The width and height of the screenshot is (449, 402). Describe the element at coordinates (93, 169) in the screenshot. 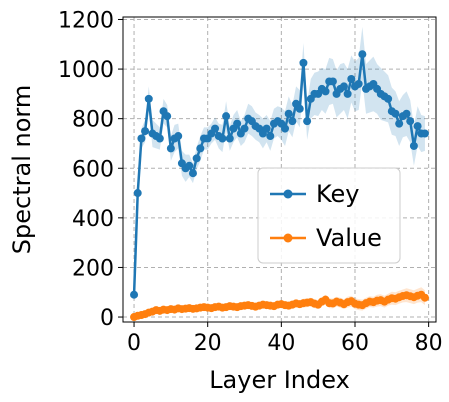

I see `y-tick-label: 600` at that location.